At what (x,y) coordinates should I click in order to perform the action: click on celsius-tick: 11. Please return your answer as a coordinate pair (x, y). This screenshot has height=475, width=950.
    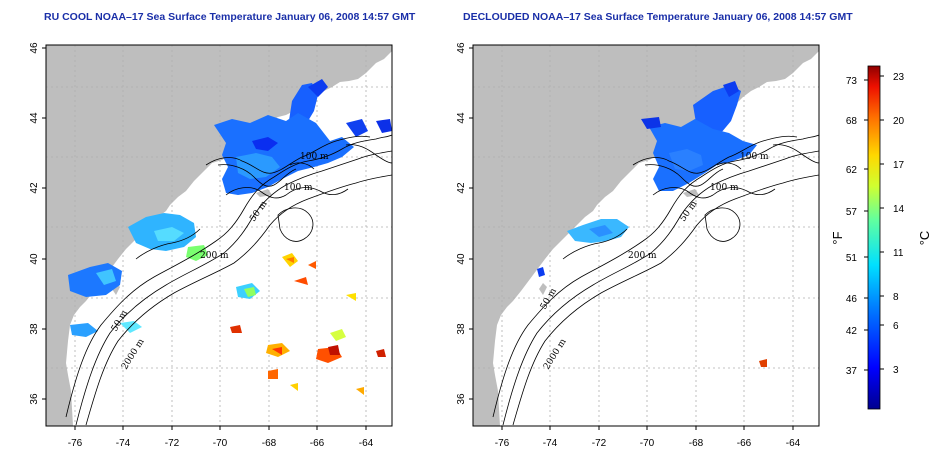
    Looking at the image, I should click on (898, 253).